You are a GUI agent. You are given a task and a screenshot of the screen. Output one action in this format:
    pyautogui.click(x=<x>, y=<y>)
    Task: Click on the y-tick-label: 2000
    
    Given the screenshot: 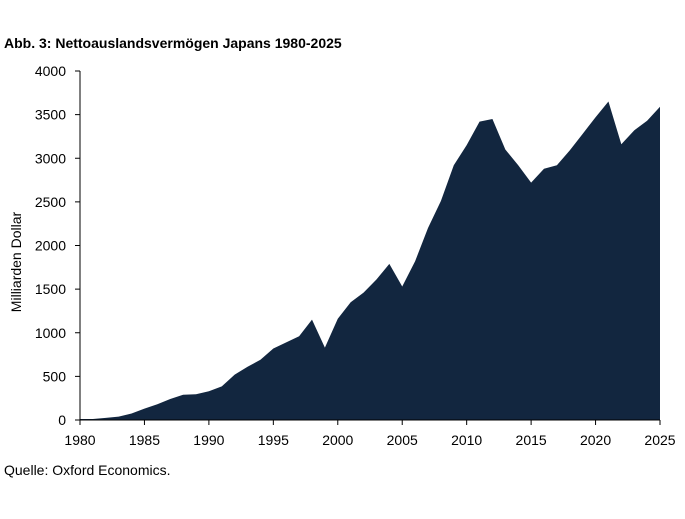 What is the action you would take?
    pyautogui.click(x=50, y=246)
    